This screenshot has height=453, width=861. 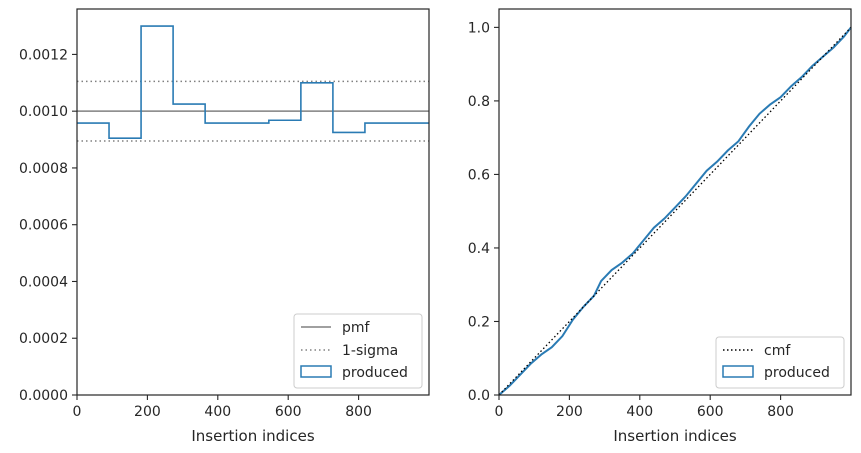 What do you see at coordinates (479, 249) in the screenshot?
I see `right-y-tick-label: 0.4` at bounding box center [479, 249].